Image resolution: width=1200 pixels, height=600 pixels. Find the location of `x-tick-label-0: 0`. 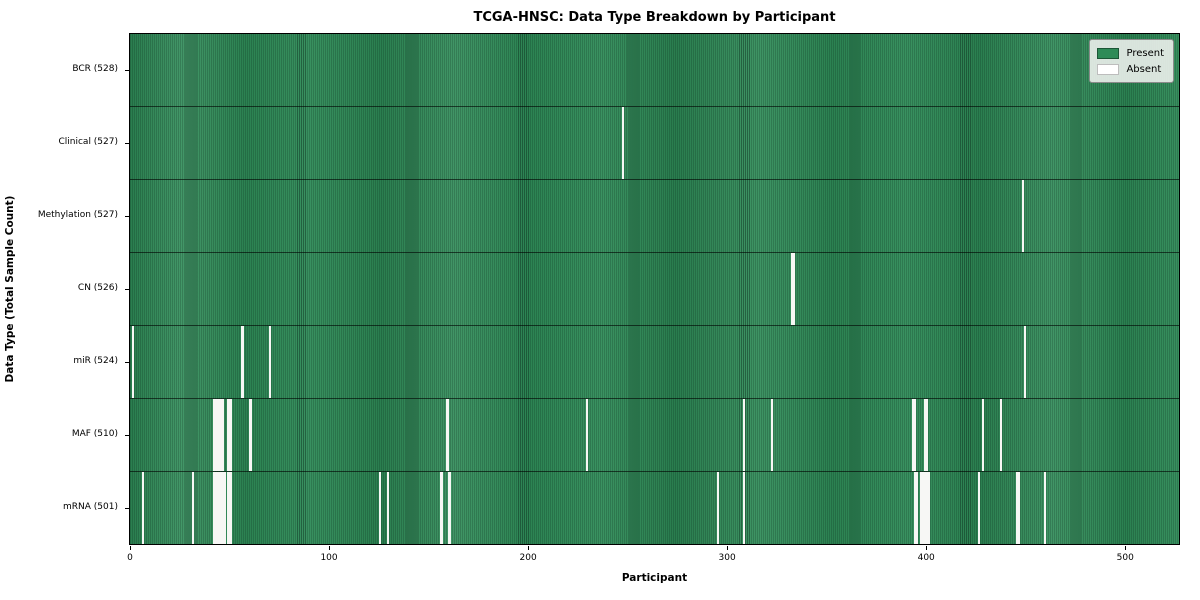

x-tick-label-0: 0 is located at coordinates (130, 558).